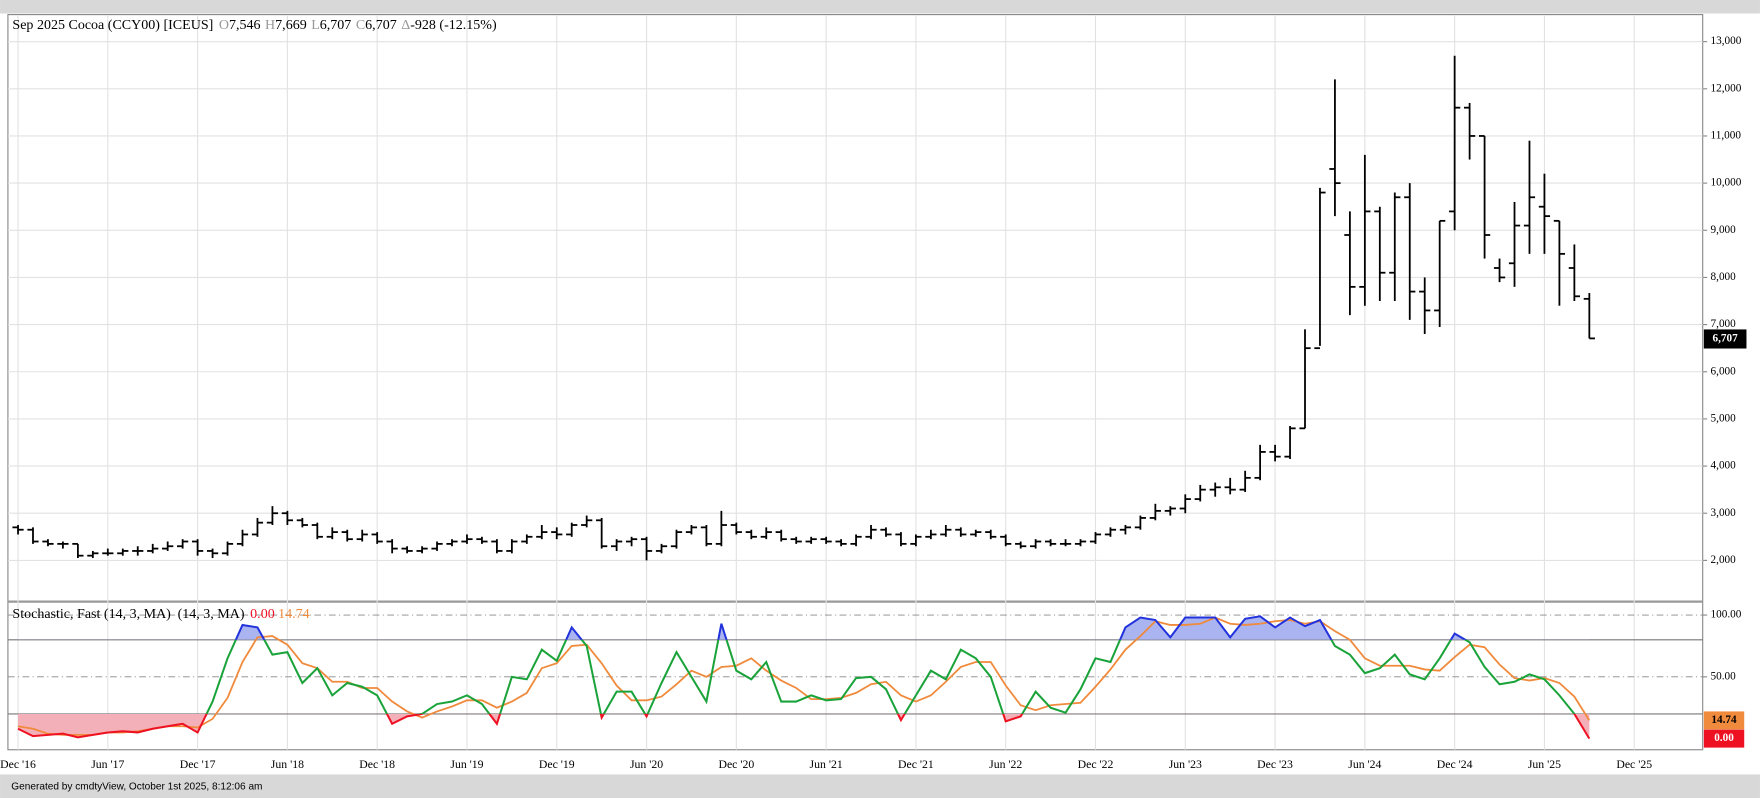 The width and height of the screenshot is (1760, 798). I want to click on k-tag-label: 0.00, so click(1724, 738).